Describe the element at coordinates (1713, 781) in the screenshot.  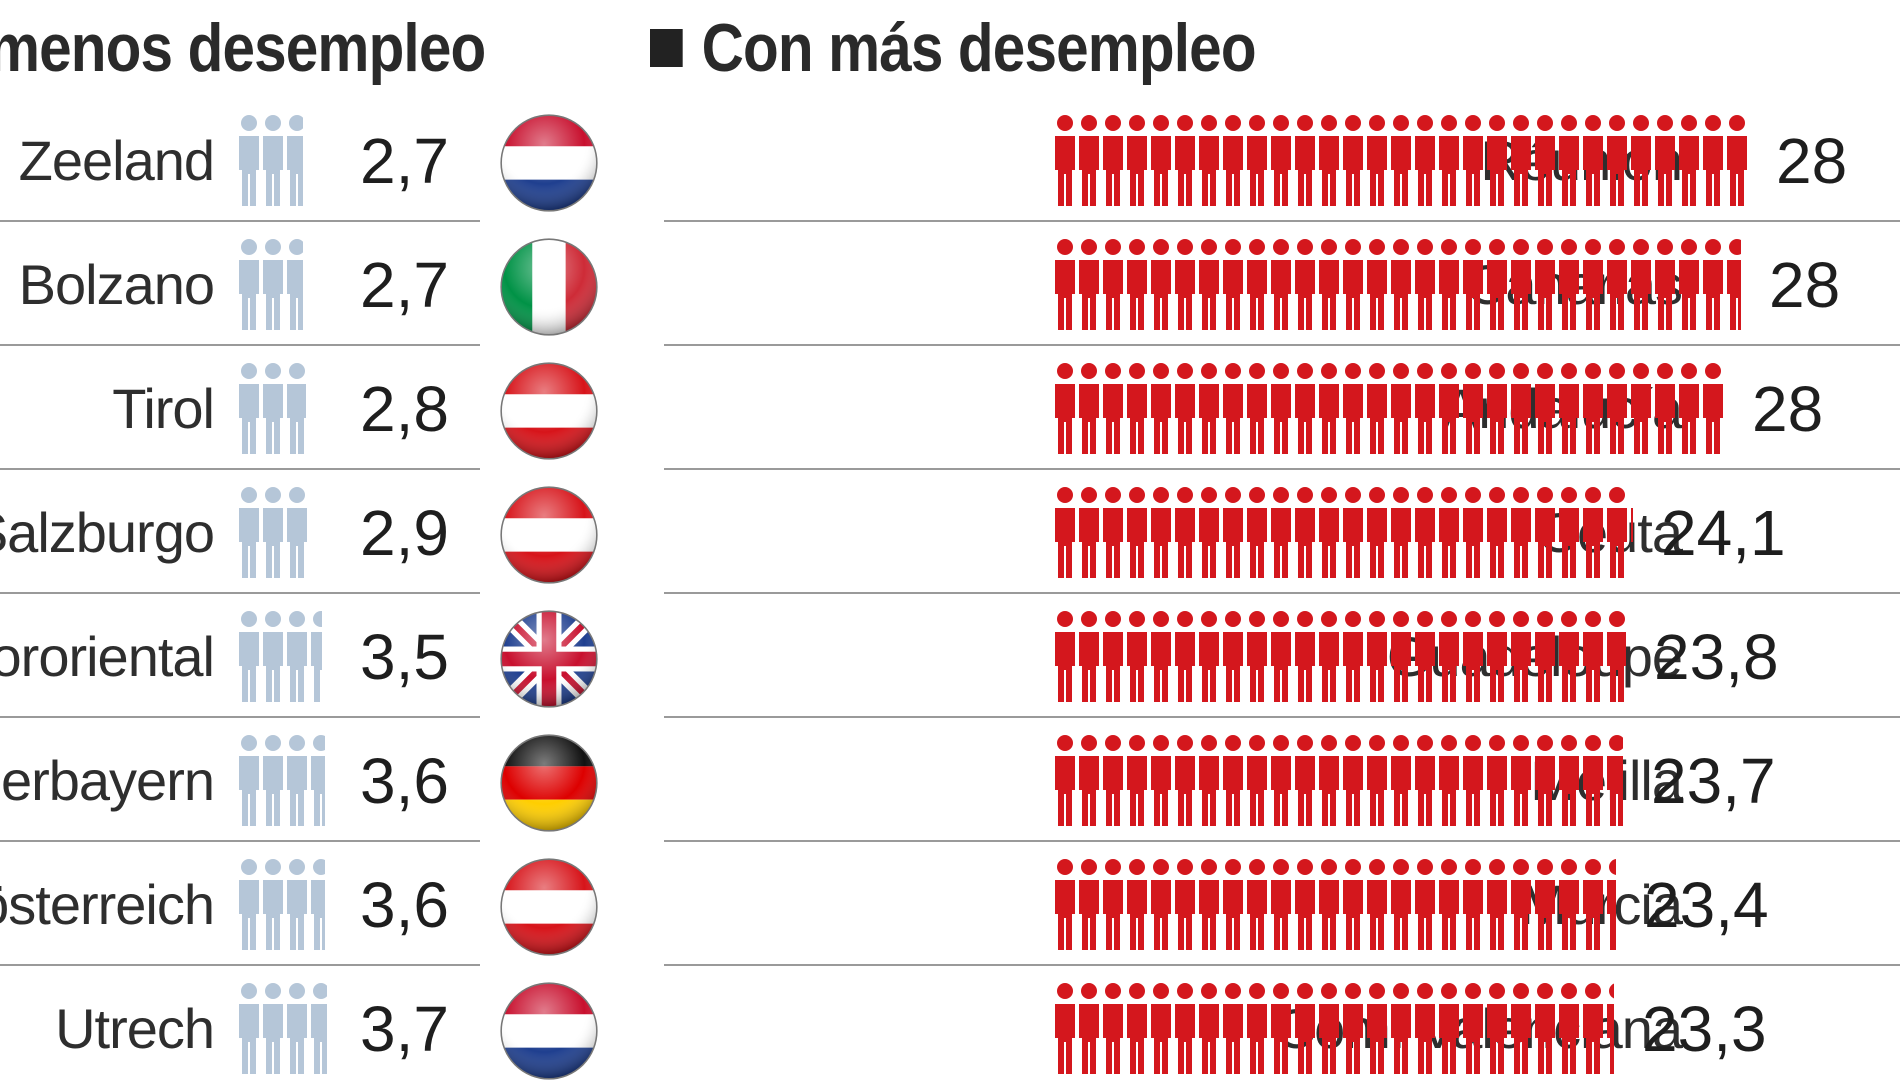
I see `value-label: 23,7` at that location.